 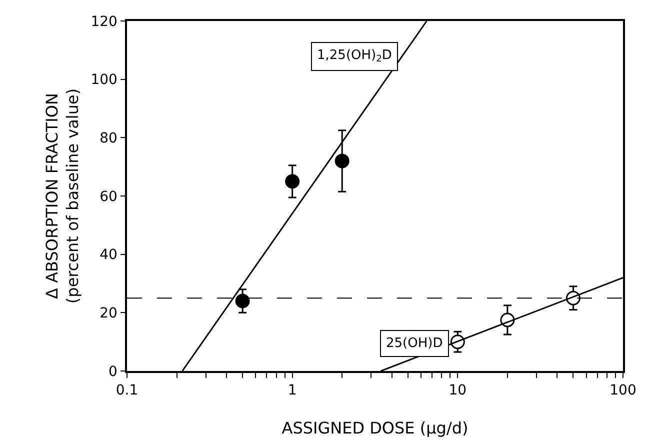 What do you see at coordinates (62, 196) in the screenshot?
I see `y-axis-title: Δ ABSORPTION FRACTION (percent of baseline value)` at bounding box center [62, 196].